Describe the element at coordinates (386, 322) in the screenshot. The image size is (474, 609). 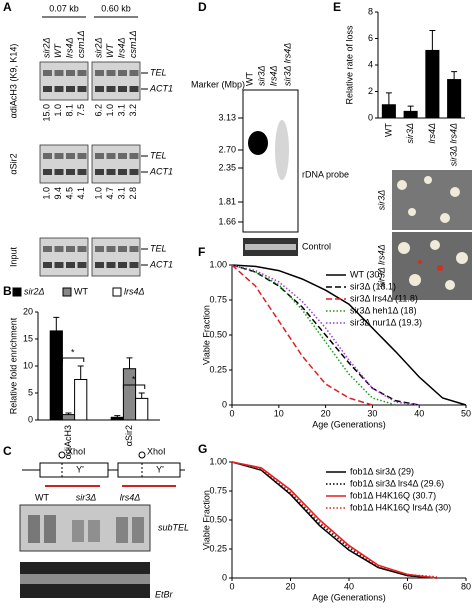
I see `legend-label: sir3Δ nur1Δ (19.3)` at that location.